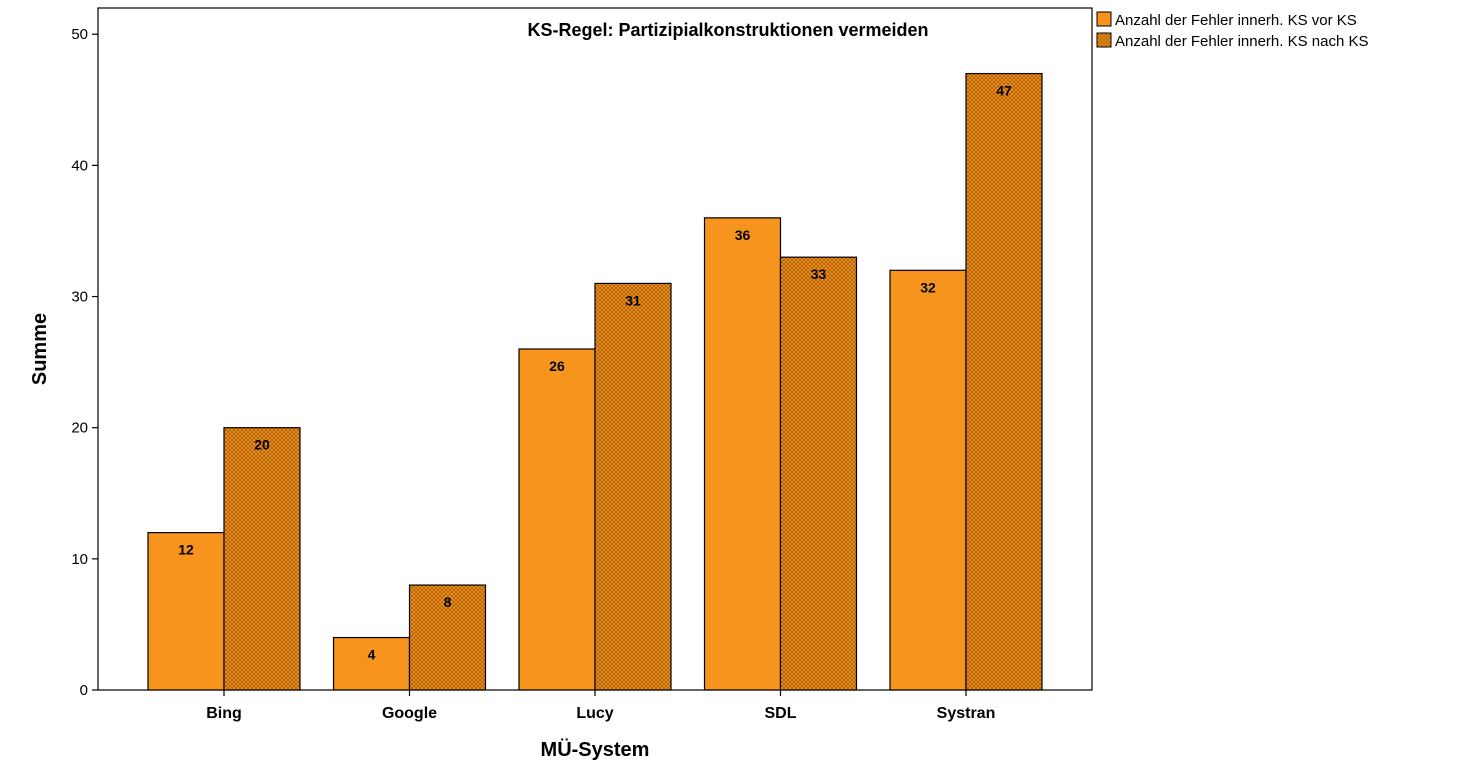 The width and height of the screenshot is (1457, 782). What do you see at coordinates (1004, 91) in the screenshot?
I see `data-label: 47` at bounding box center [1004, 91].